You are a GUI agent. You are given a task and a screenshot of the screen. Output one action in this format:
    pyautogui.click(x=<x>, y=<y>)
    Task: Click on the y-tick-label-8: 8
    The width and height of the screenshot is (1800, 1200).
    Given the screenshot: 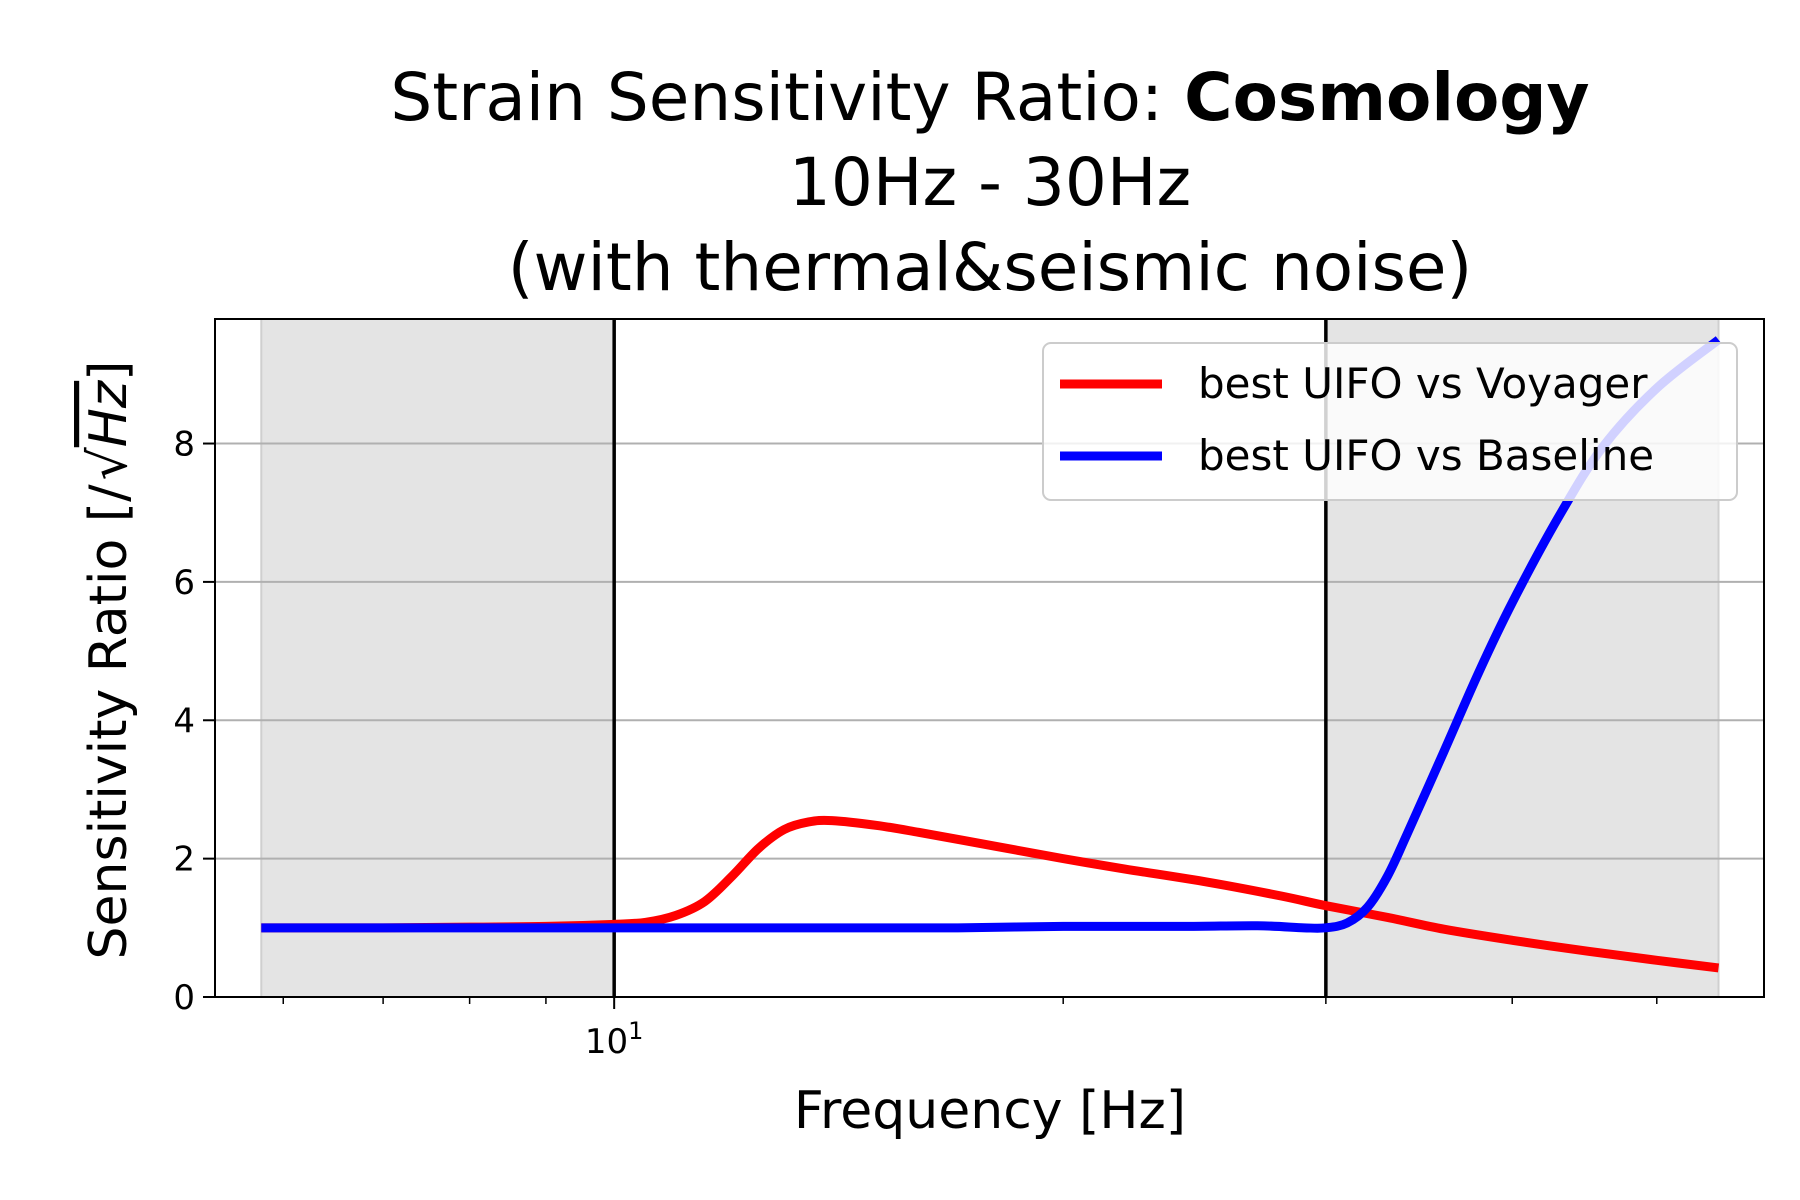 What is the action you would take?
    pyautogui.click(x=184, y=445)
    